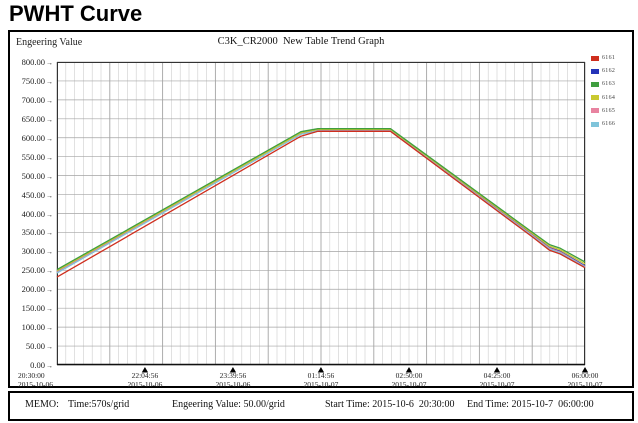 Image resolution: width=638 pixels, height=423 pixels. I want to click on memo-label: MEMO:, so click(42, 404).